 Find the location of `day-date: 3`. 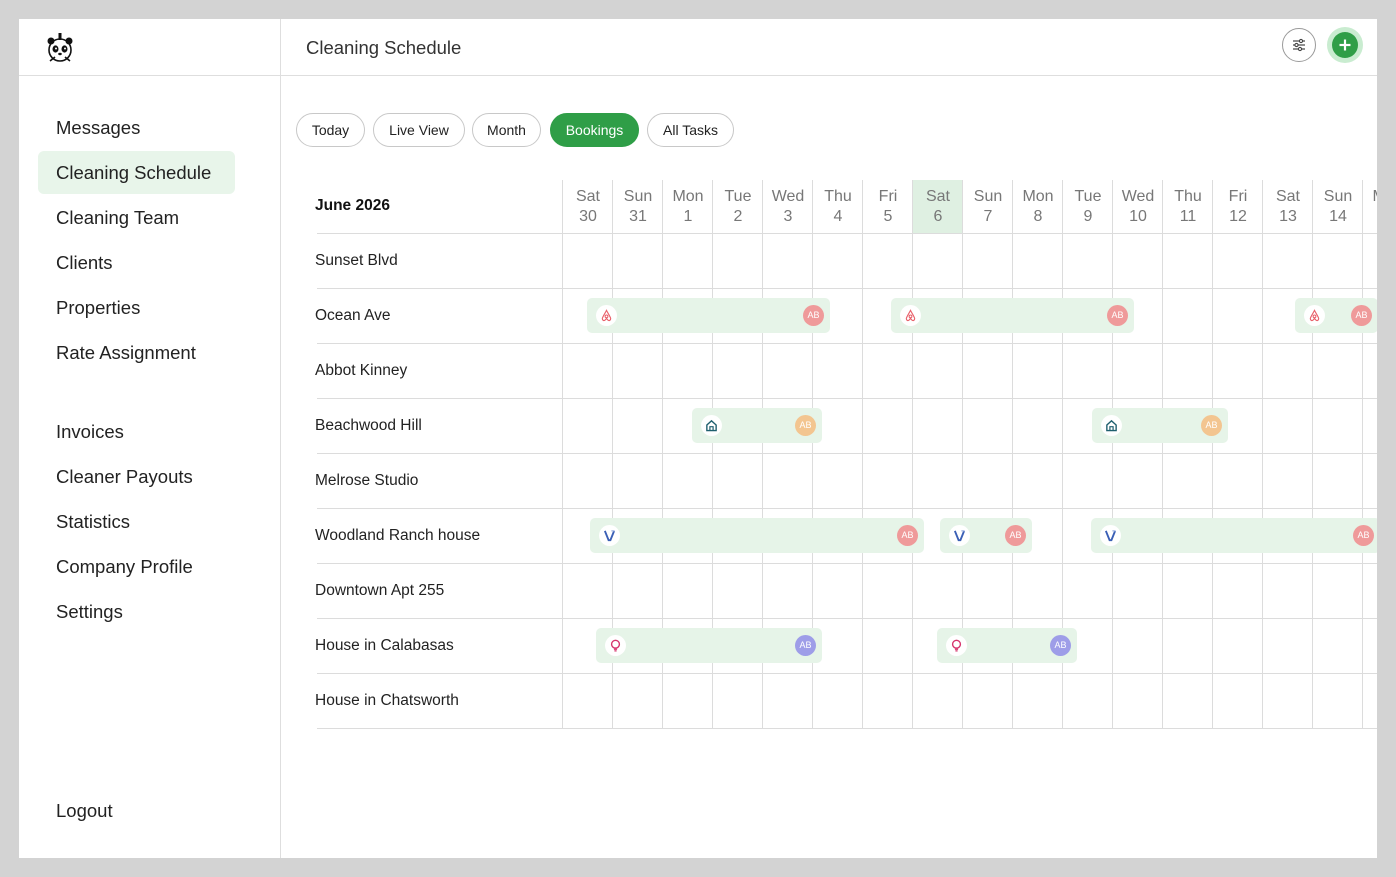

day-date: 3 is located at coordinates (788, 216).